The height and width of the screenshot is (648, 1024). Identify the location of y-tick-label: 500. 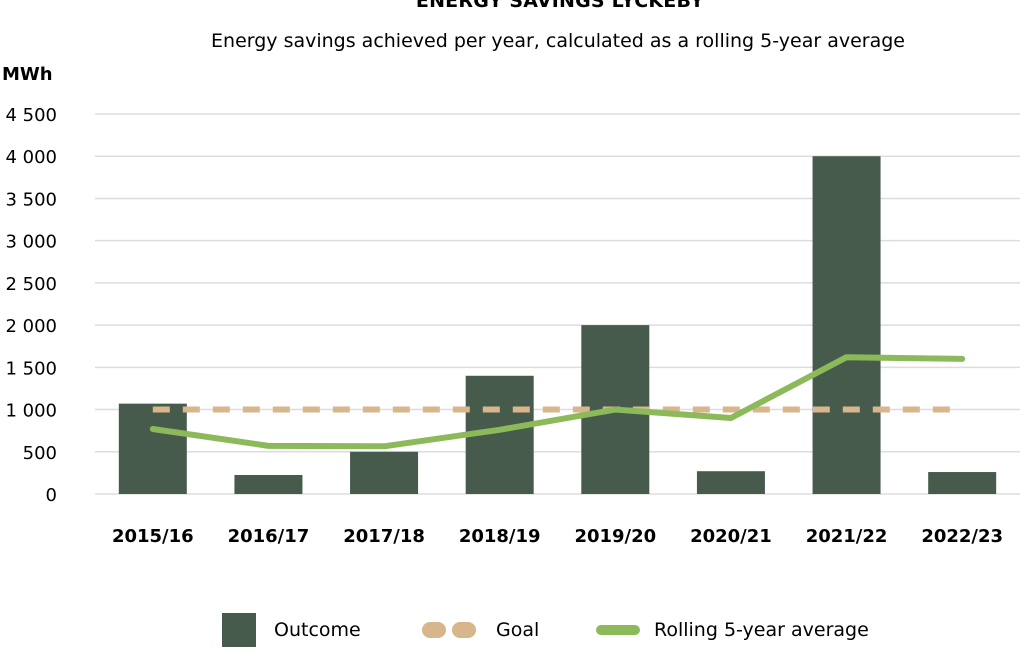
(40, 453).